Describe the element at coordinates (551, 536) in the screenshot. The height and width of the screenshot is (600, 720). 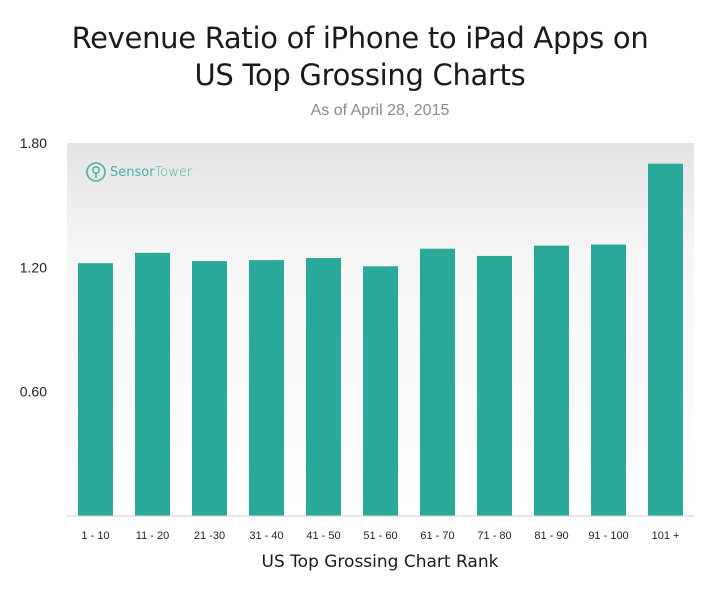
I see `x-tick-label: 81 - 90` at that location.